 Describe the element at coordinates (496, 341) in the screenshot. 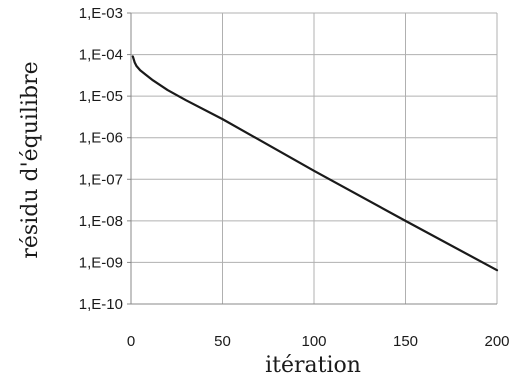

I see `x-tick-label: 200` at that location.